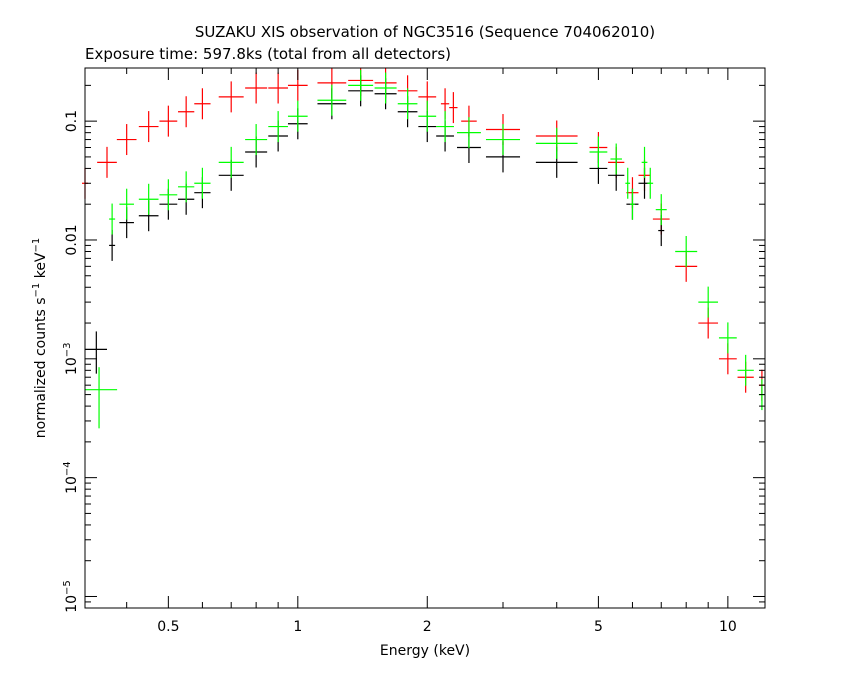  What do you see at coordinates (425, 651) in the screenshot?
I see `x-axis-label: Energy (keV)` at bounding box center [425, 651].